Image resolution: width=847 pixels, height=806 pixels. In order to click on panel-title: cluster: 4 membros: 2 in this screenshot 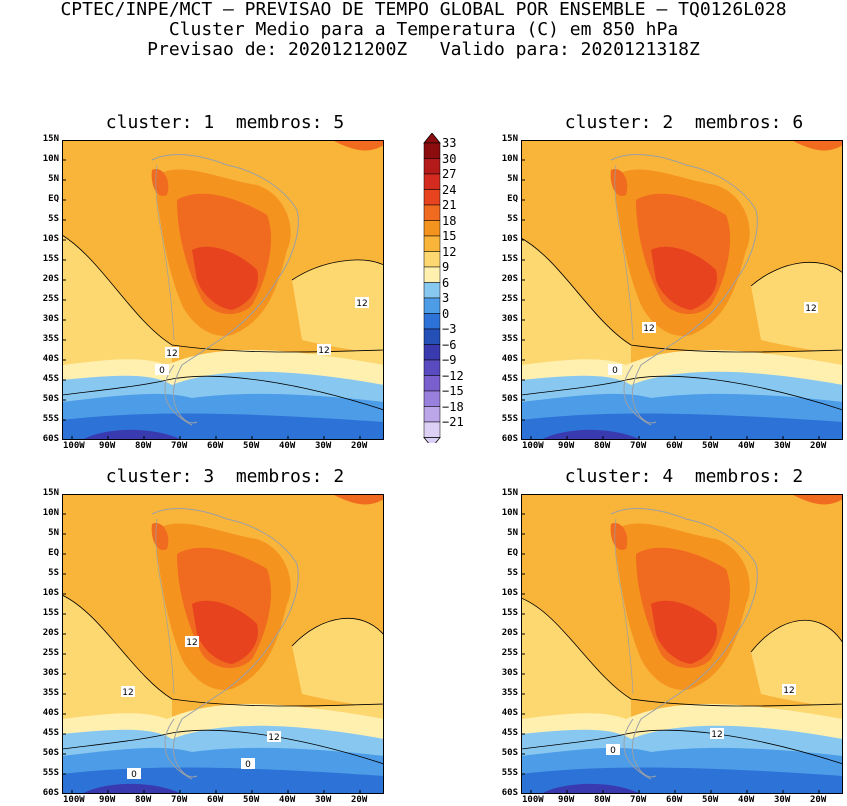, I will do `click(684, 476)`.